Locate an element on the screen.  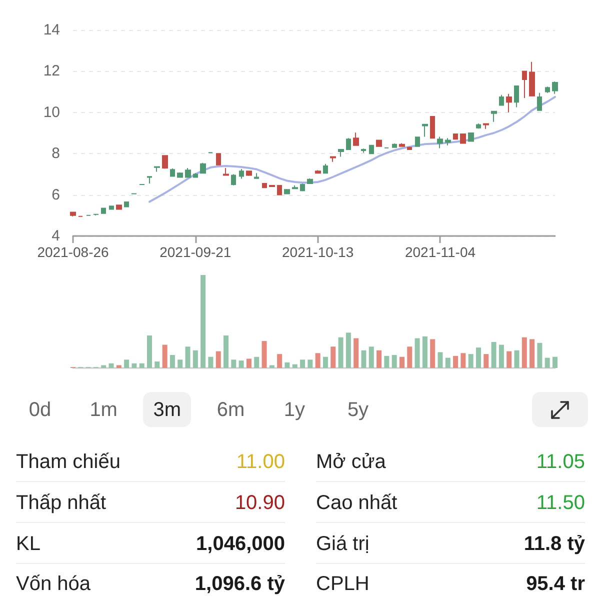
text: 6m is located at coordinates (231, 410).